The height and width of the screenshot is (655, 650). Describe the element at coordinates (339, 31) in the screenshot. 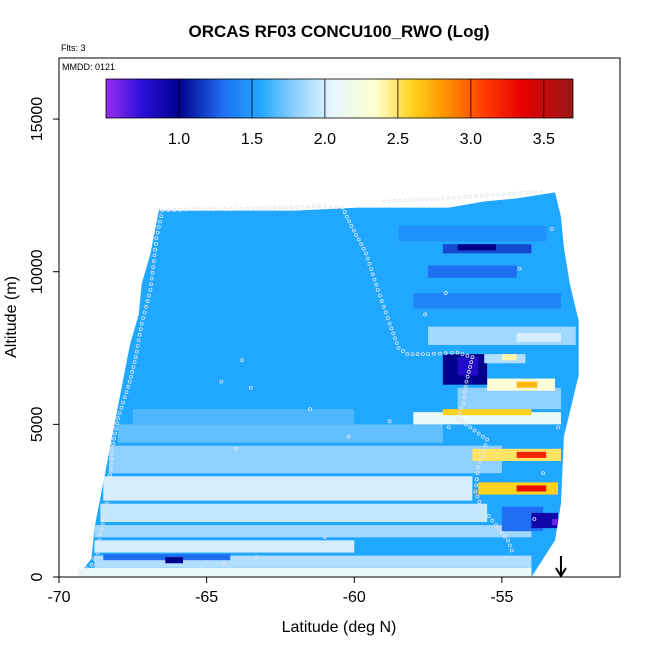

I see `chart-title: ORCAS RF03 CONCU100_RWO (Log)` at that location.